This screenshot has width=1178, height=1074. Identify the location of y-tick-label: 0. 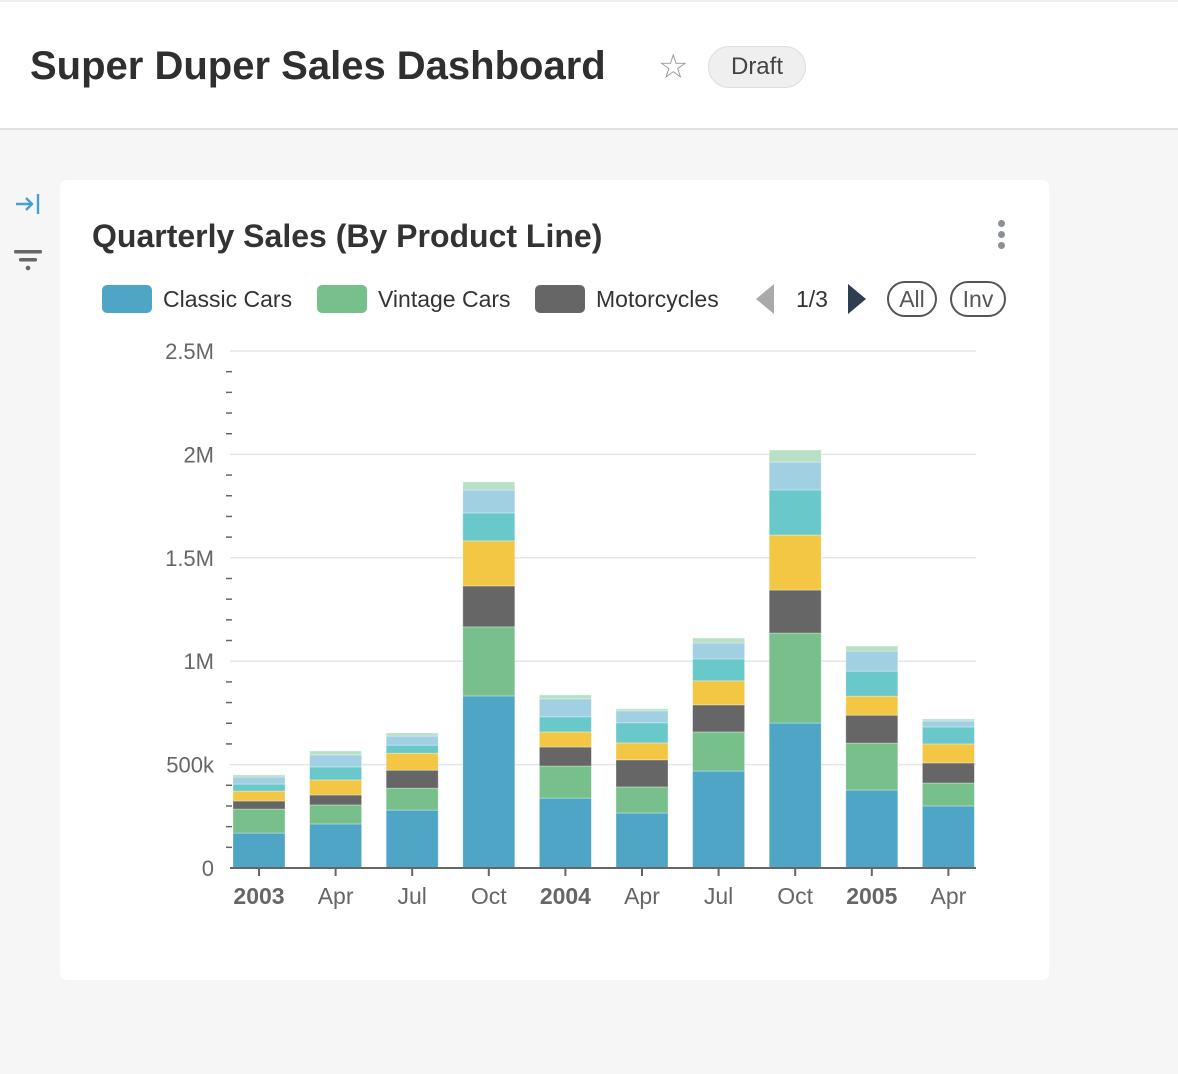
(208, 868).